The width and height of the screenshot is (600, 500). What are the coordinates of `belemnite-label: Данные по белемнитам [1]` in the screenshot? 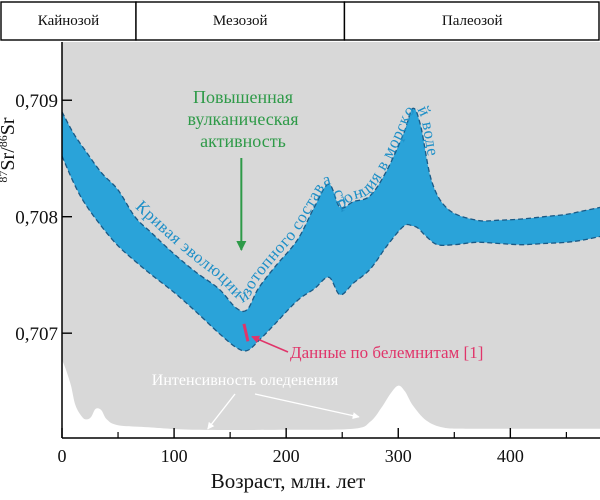 It's located at (386, 352).